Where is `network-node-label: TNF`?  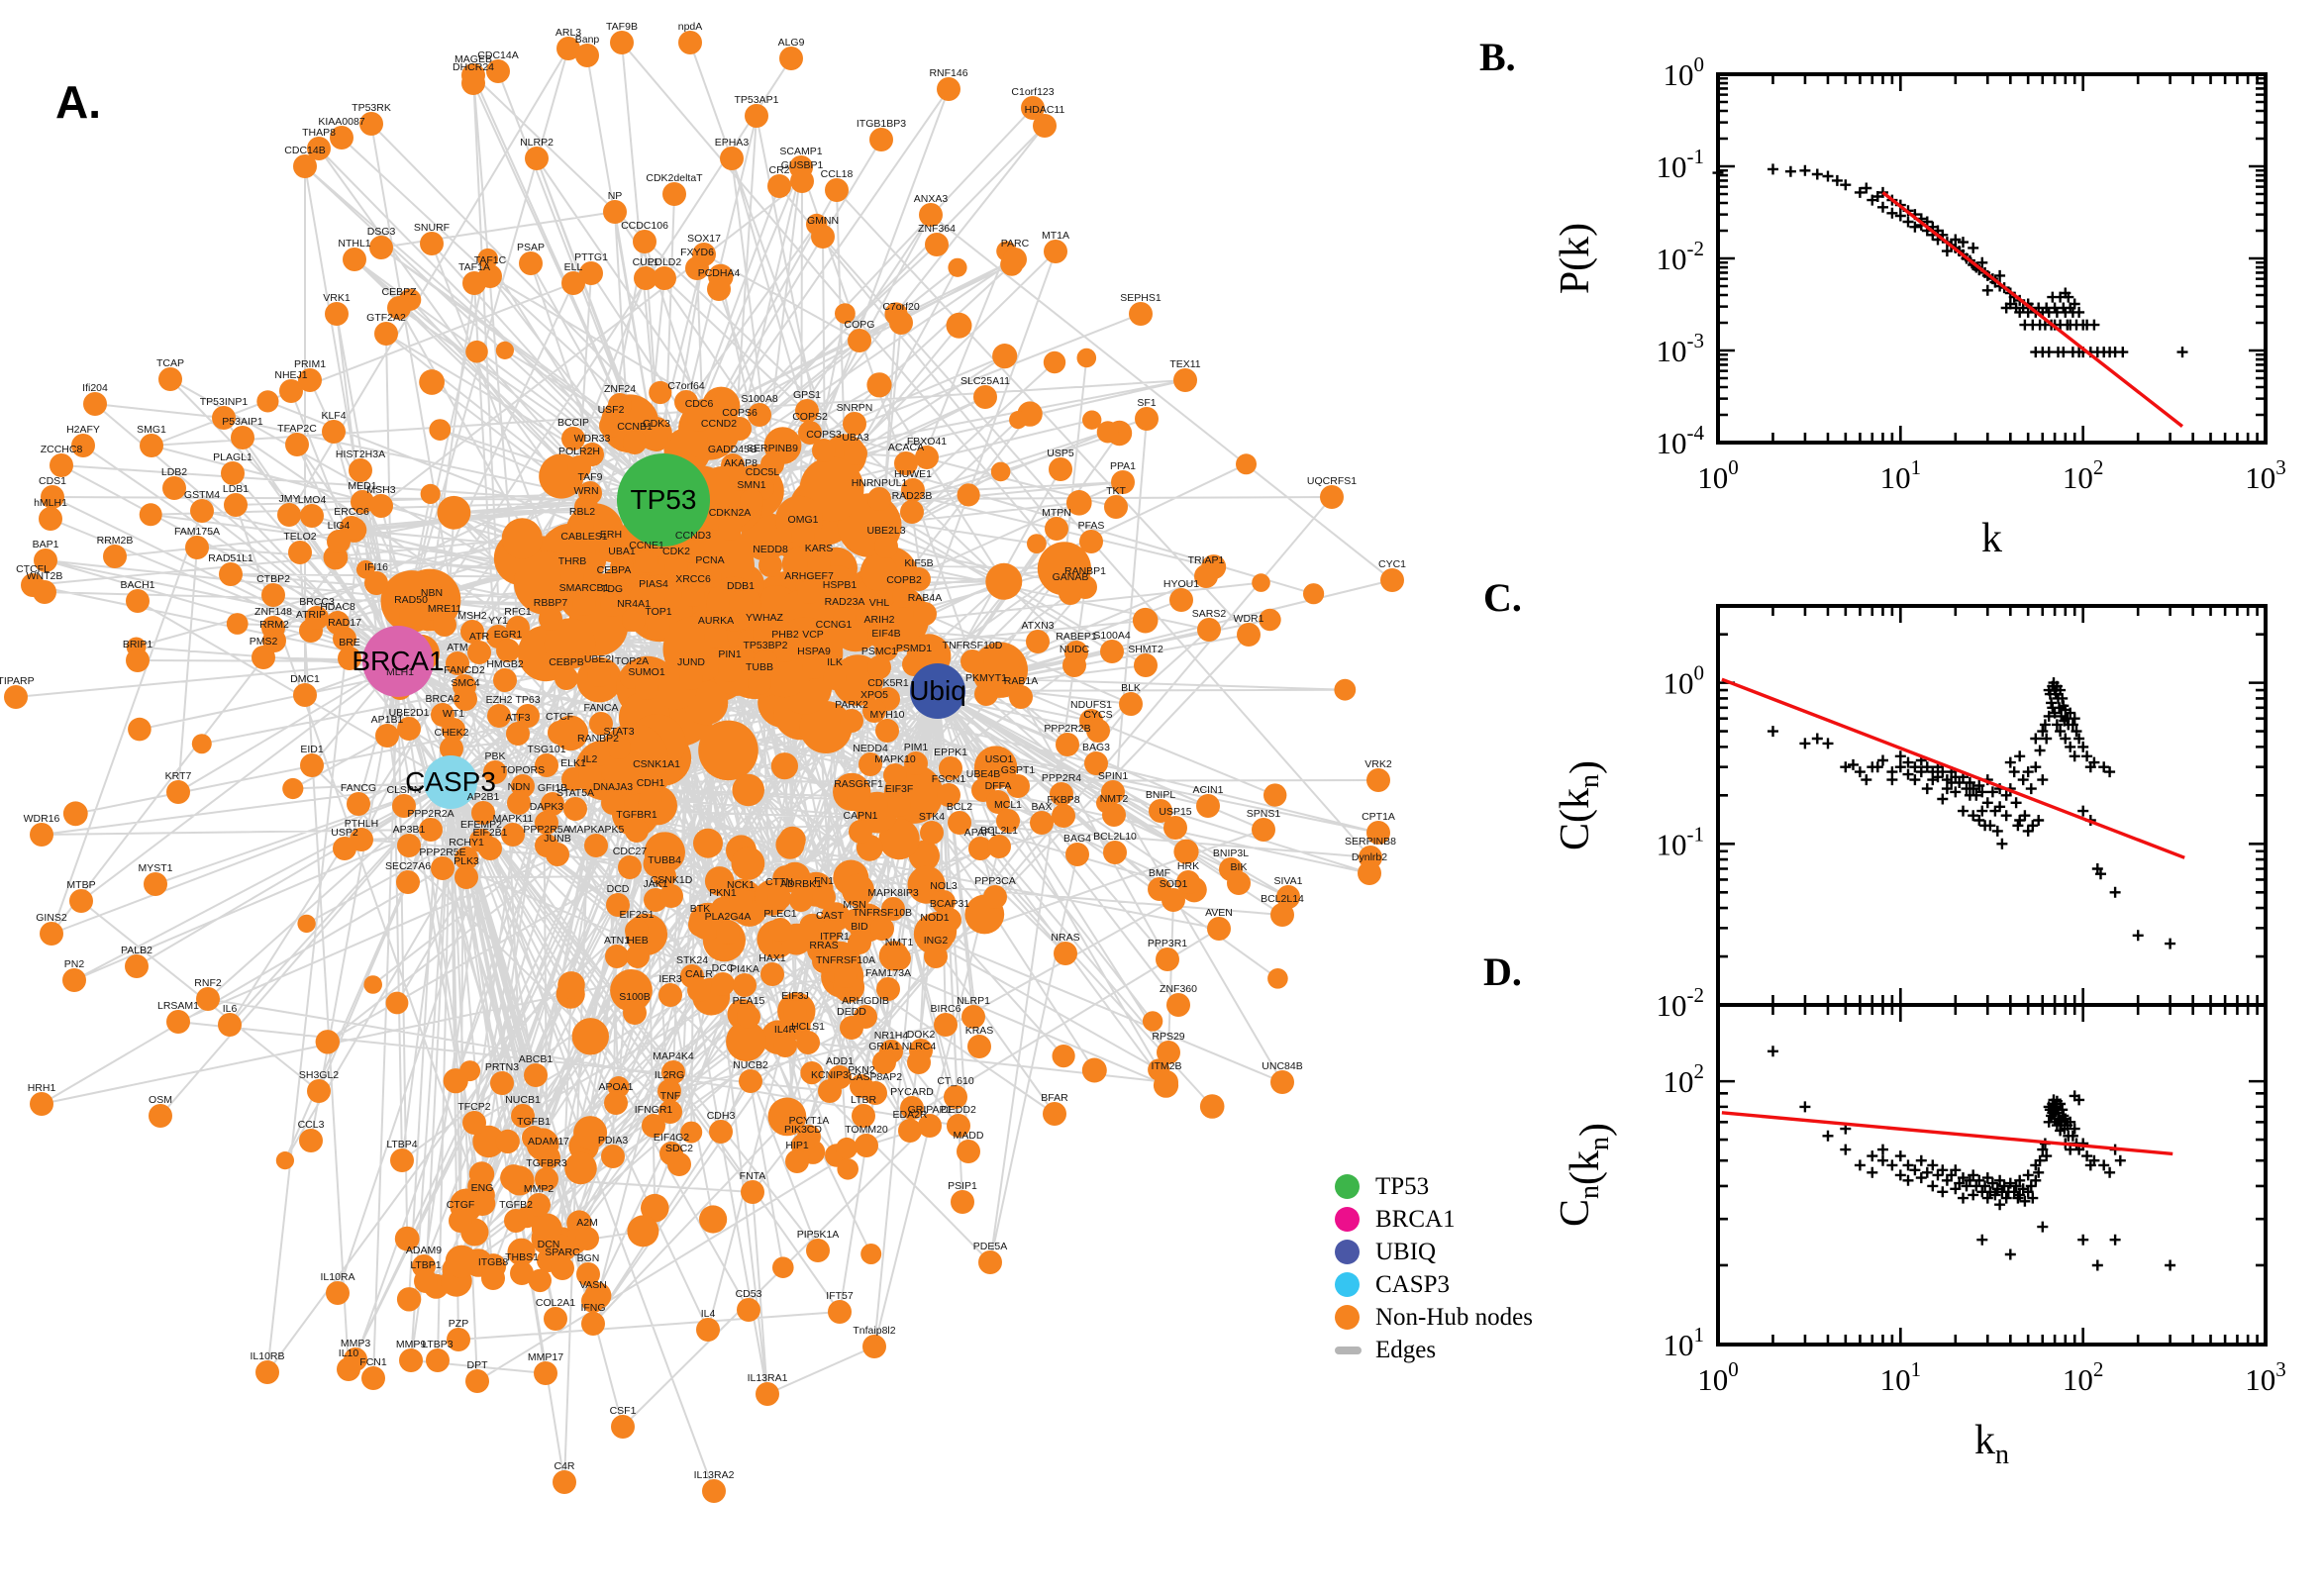
network-node-label: TNF is located at coordinates (670, 1096).